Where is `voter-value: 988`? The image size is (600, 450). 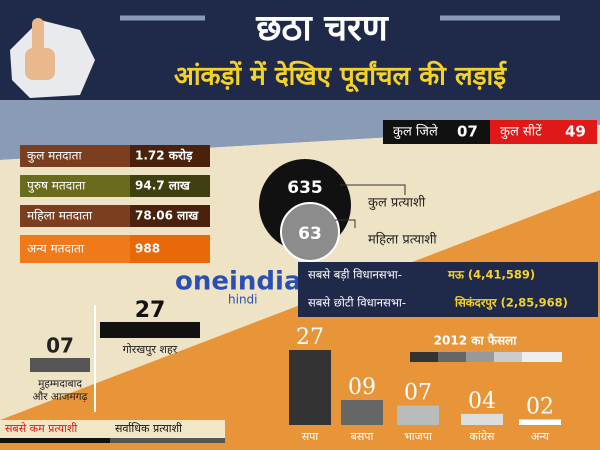 voter-value: 988 is located at coordinates (147, 249).